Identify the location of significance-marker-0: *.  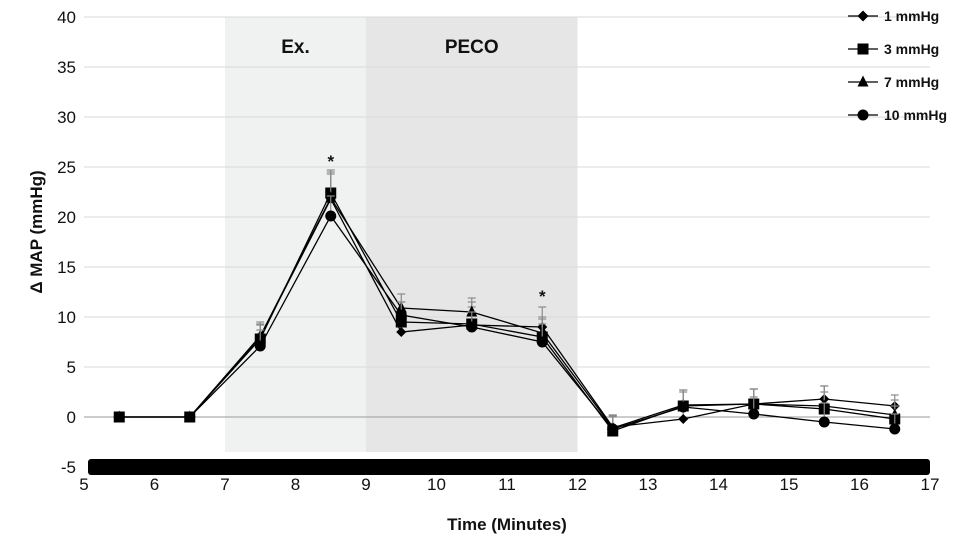
(330, 161).